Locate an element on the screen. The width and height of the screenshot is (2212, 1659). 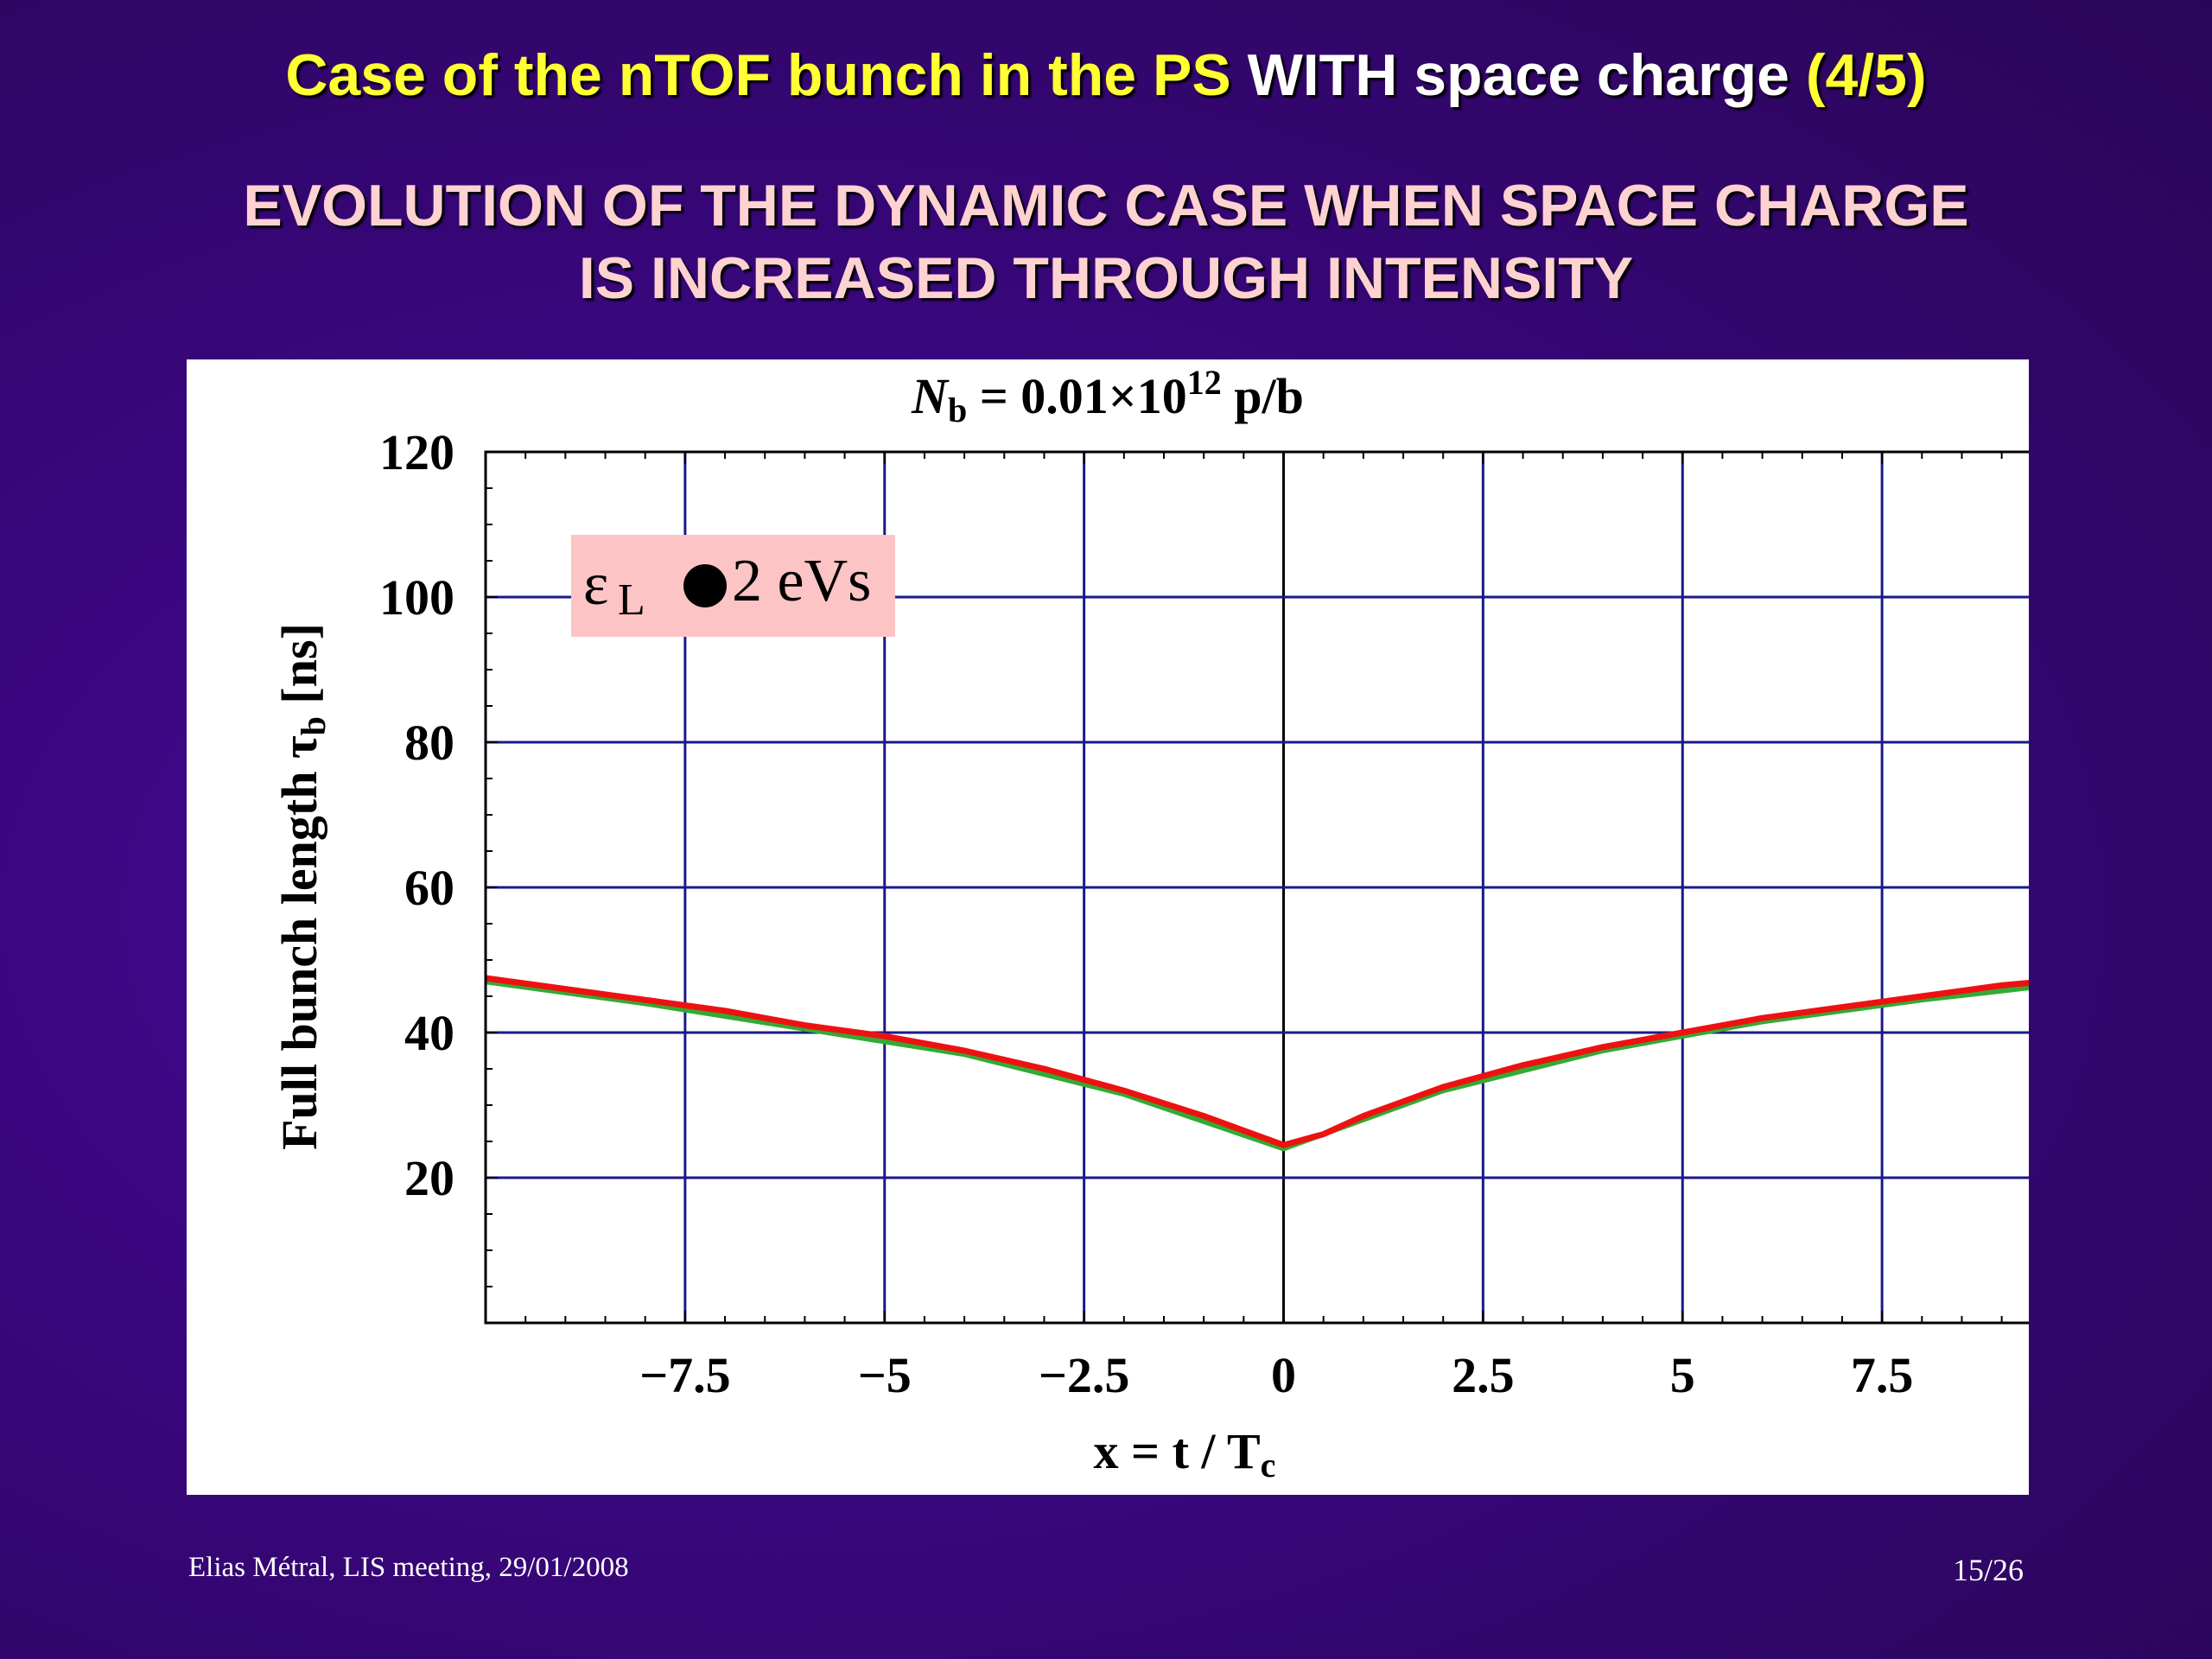
y-tick-label-3: 80 is located at coordinates (429, 743).